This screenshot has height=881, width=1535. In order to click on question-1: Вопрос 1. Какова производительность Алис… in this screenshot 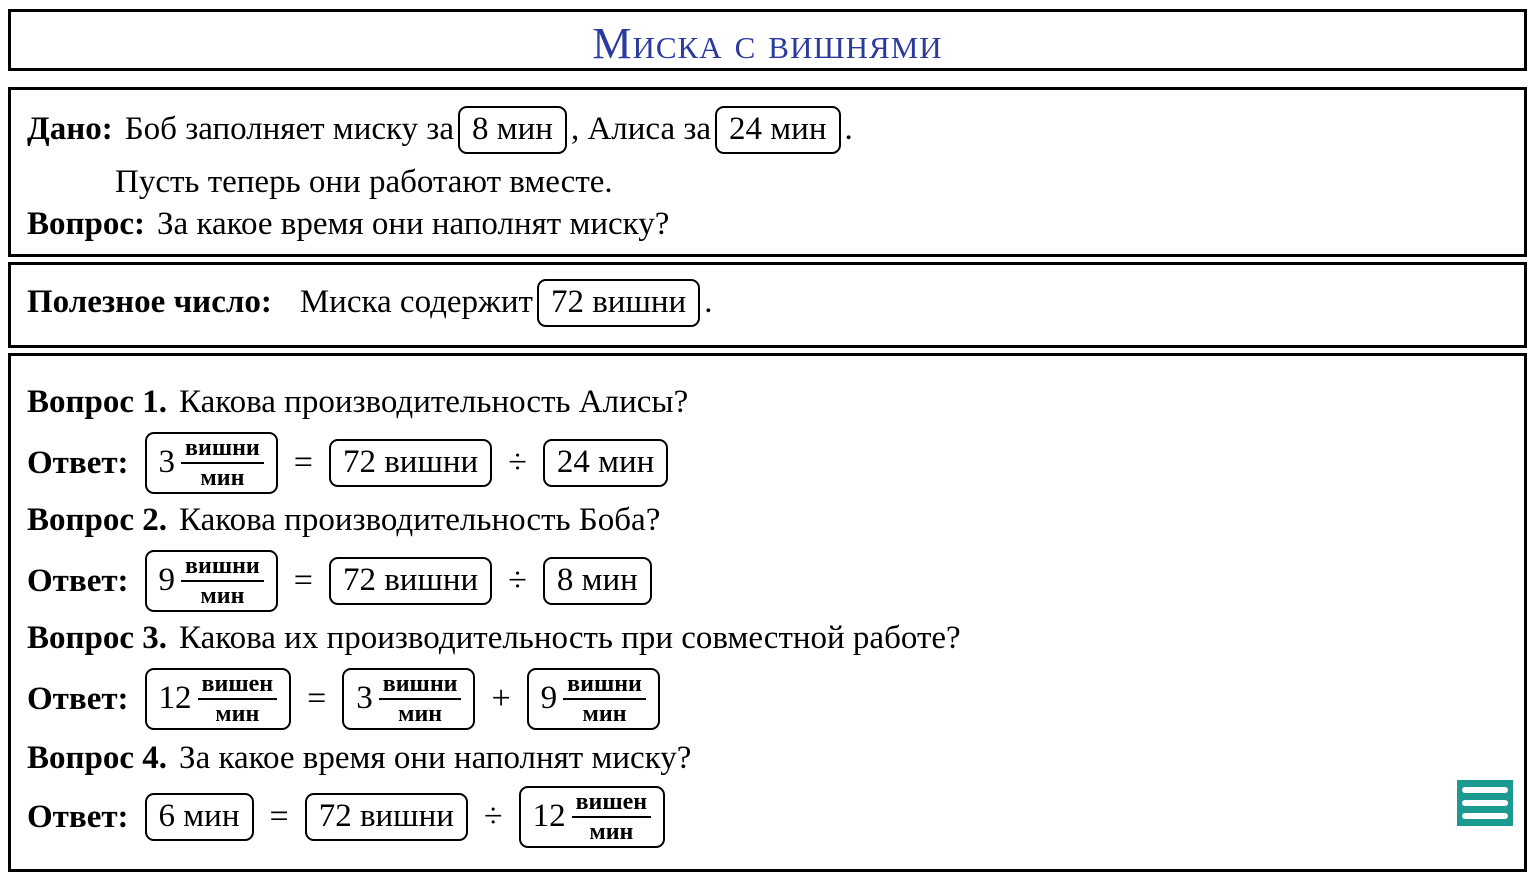, I will do `click(357, 402)`.